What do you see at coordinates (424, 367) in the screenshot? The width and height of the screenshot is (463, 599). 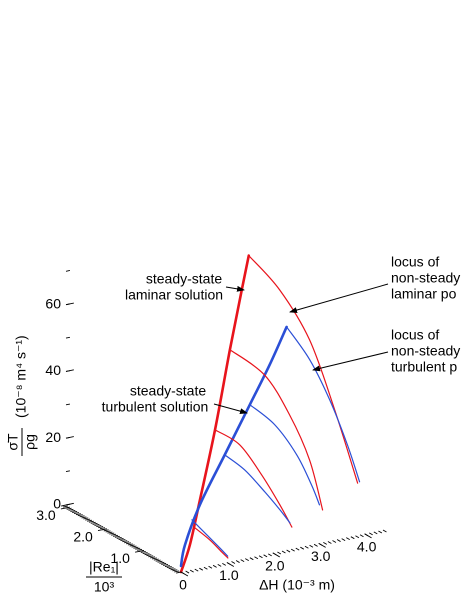 I see `annotation: turbulent p` at bounding box center [424, 367].